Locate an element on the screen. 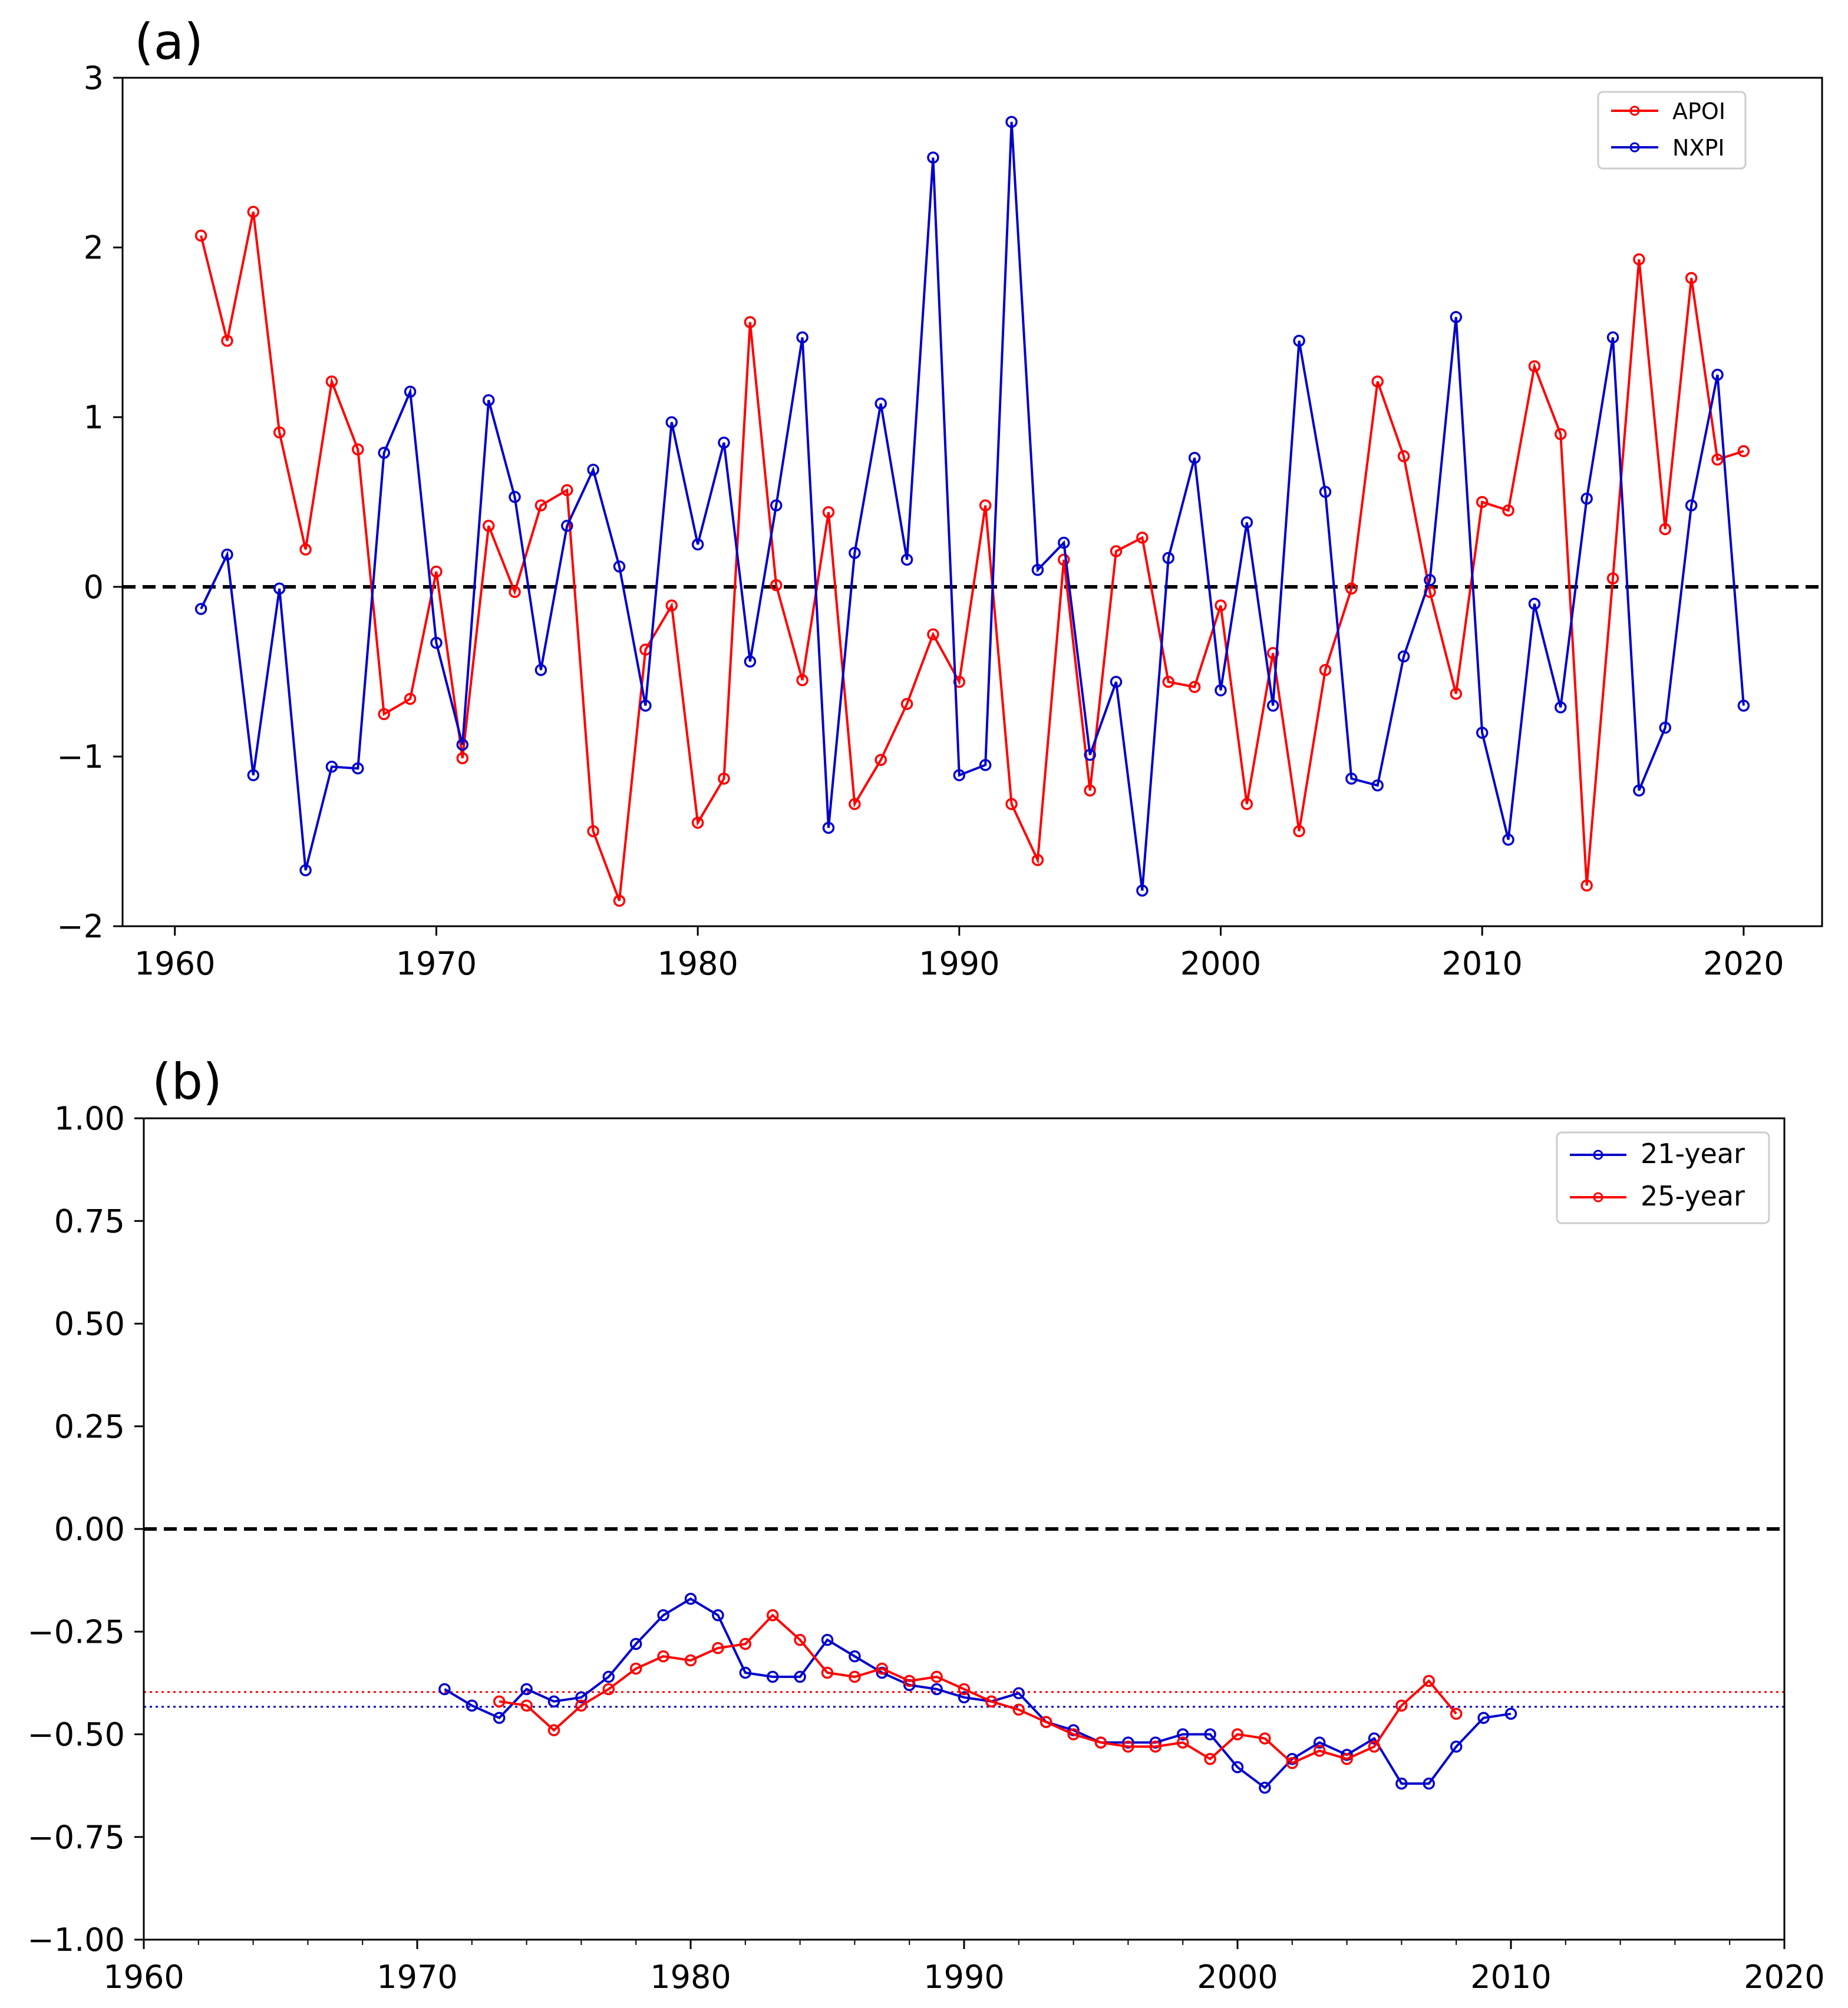 The height and width of the screenshot is (2008, 1848). data-point-21-year-1992 is located at coordinates (1019, 1693).